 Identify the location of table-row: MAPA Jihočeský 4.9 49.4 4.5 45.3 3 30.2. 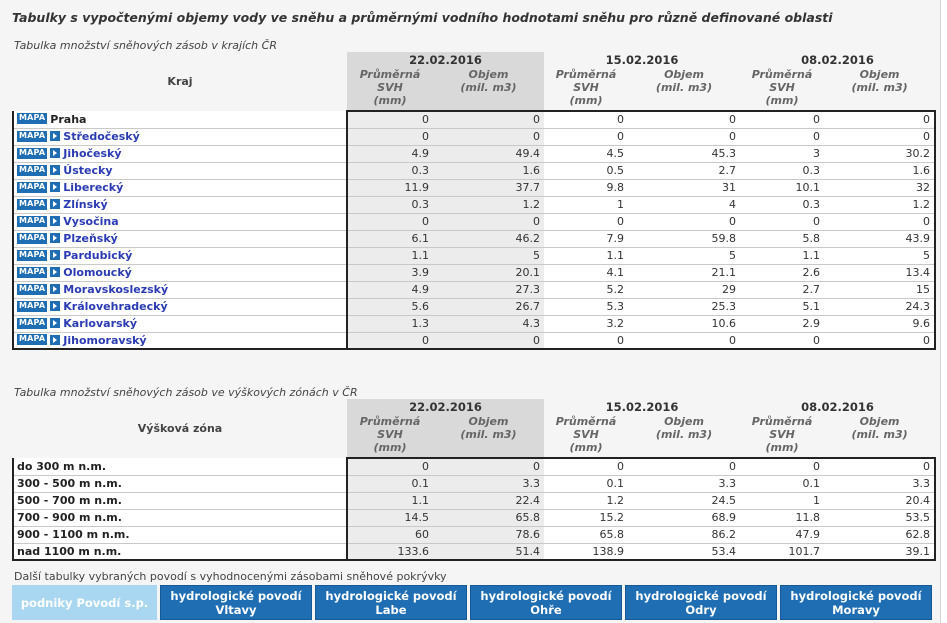
(474, 154).